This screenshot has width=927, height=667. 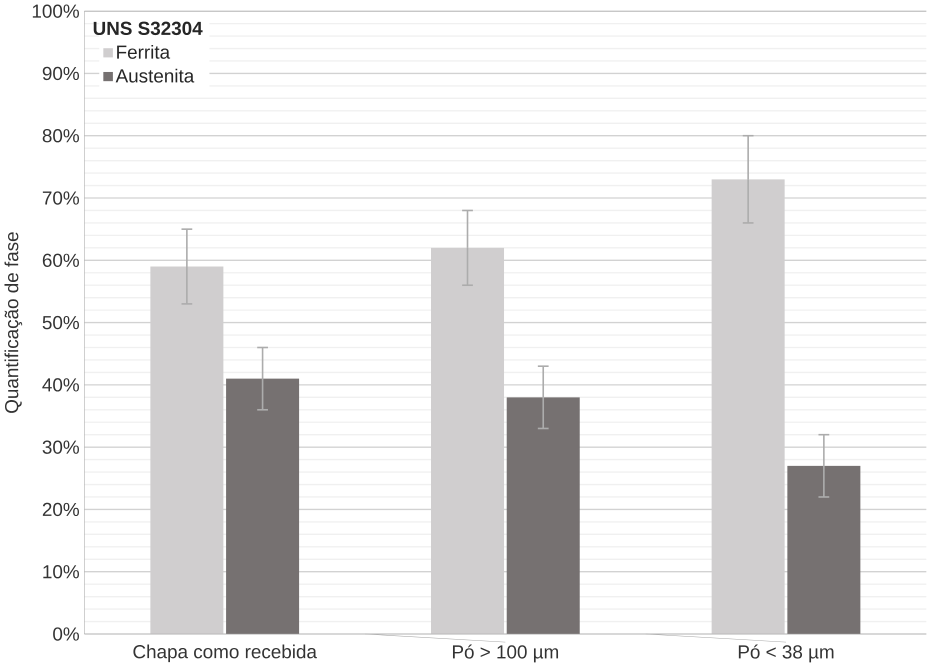 I want to click on x-tick-label: Chapa como recebida, so click(x=225, y=653).